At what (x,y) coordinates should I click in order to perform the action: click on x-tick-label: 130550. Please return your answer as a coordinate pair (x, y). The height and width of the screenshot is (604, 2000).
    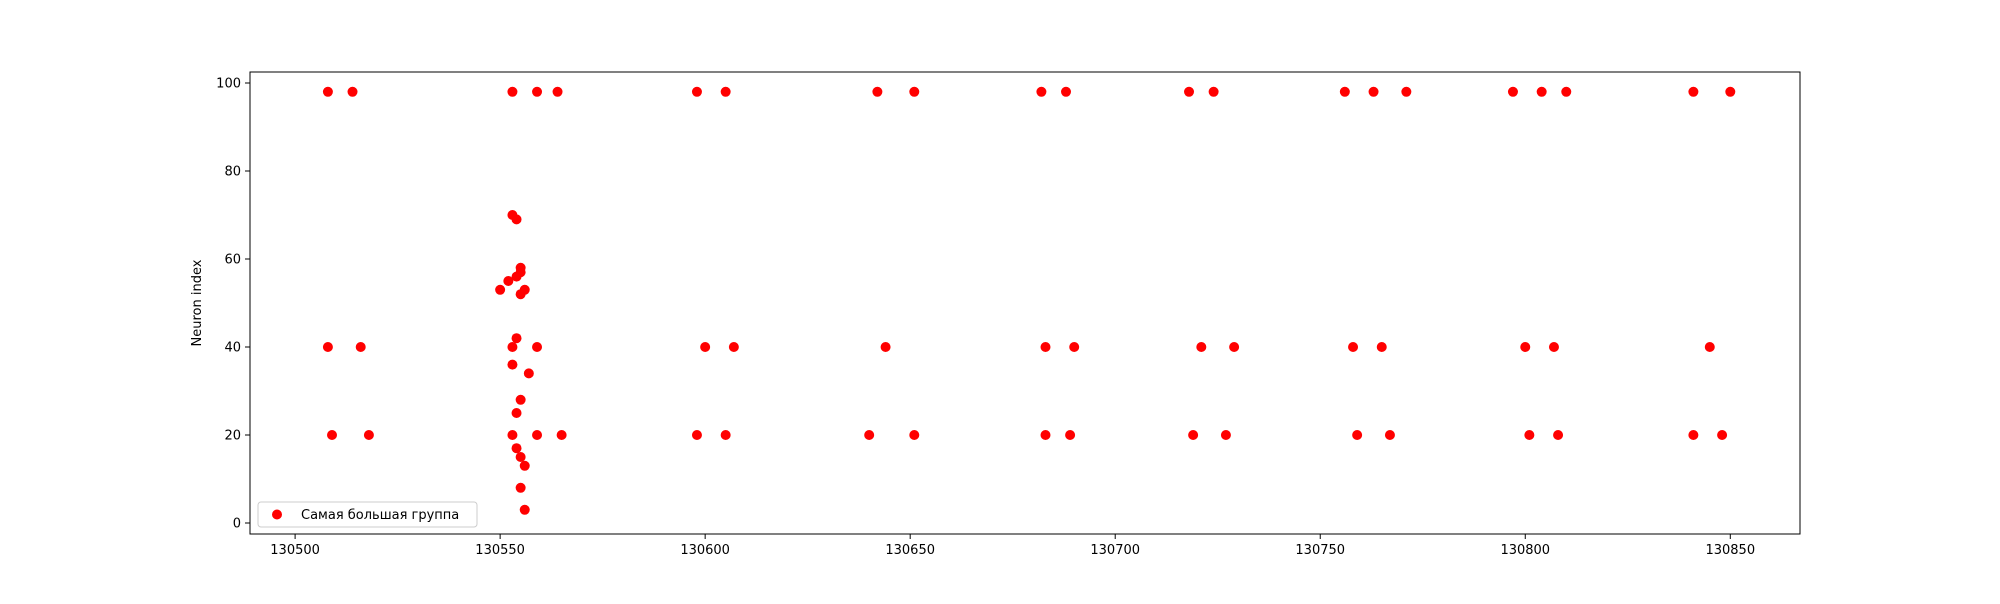
    Looking at the image, I should click on (500, 550).